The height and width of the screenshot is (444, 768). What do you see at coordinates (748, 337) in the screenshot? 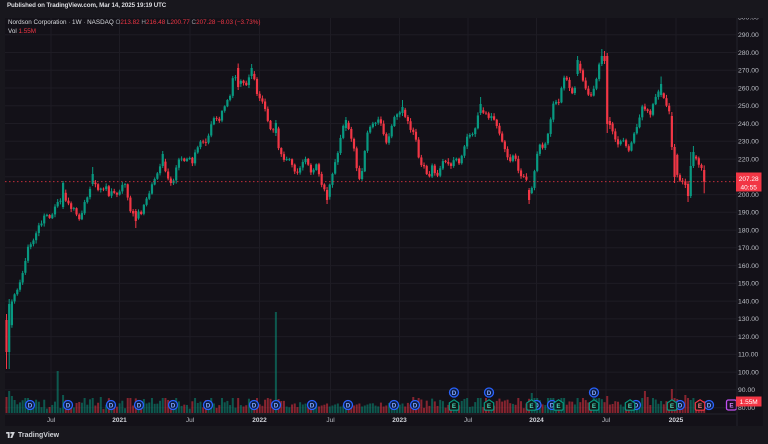
I see `svg-text: 120.00` at bounding box center [748, 337].